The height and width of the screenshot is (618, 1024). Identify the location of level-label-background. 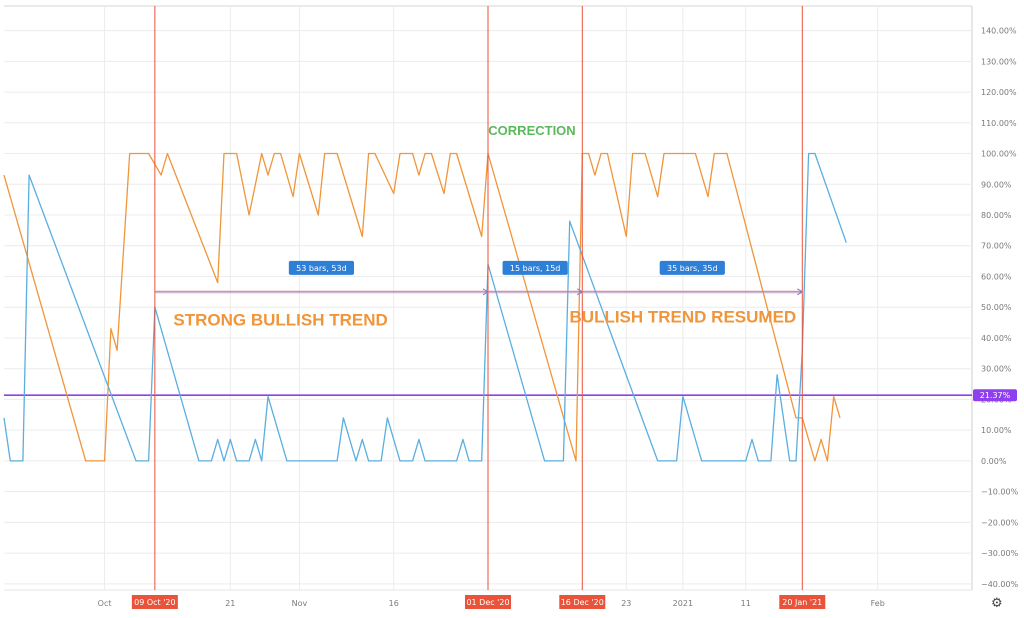
(995, 395).